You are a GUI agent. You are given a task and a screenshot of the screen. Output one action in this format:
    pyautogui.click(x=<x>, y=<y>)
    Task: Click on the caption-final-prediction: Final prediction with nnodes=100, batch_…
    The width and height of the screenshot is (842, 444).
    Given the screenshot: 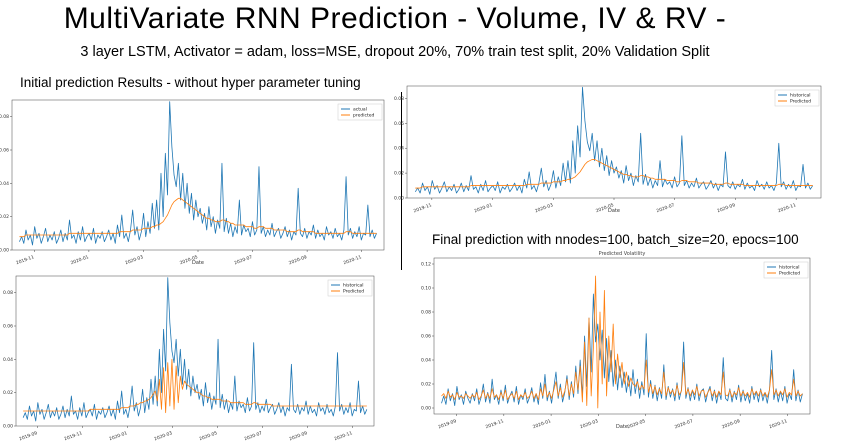 What is the action you would take?
    pyautogui.click(x=615, y=239)
    